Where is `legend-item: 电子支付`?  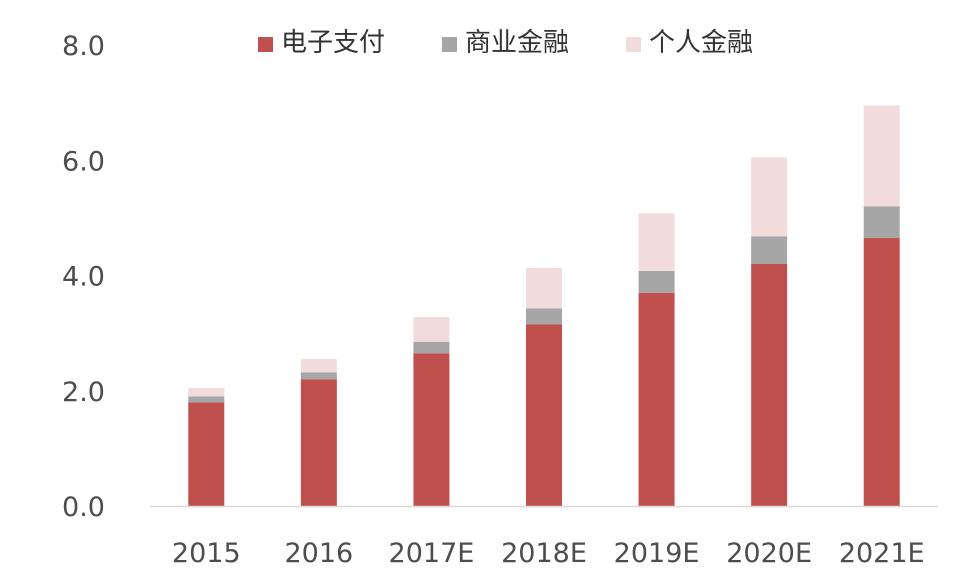
legend-item: 电子支付 is located at coordinates (321, 43).